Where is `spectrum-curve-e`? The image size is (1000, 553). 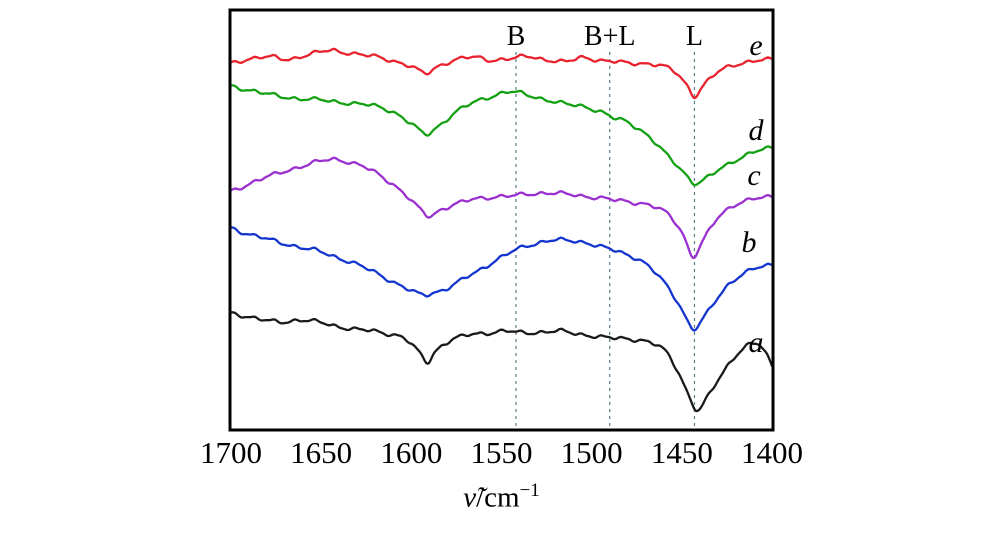 spectrum-curve-e is located at coordinates (501, 73).